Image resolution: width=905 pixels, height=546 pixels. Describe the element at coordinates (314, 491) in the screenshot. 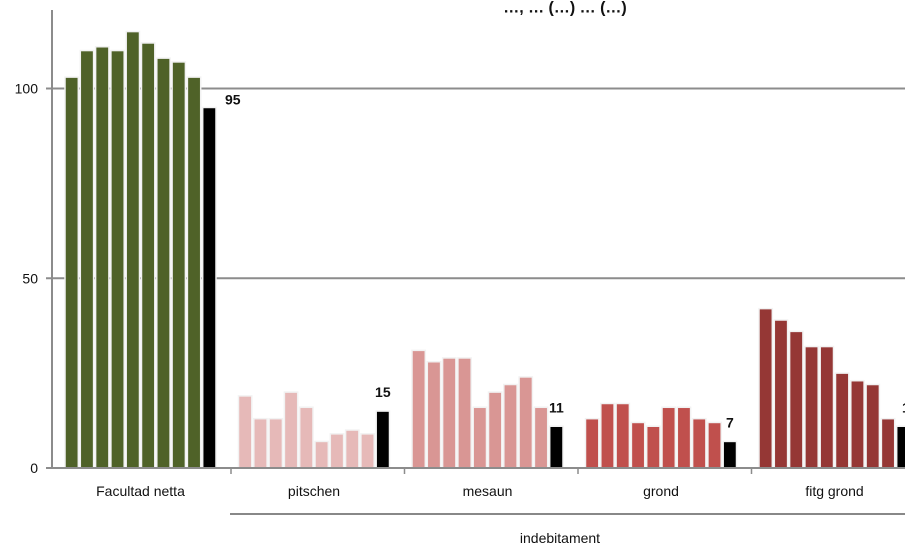

I see `category-label-1: pitschen` at that location.